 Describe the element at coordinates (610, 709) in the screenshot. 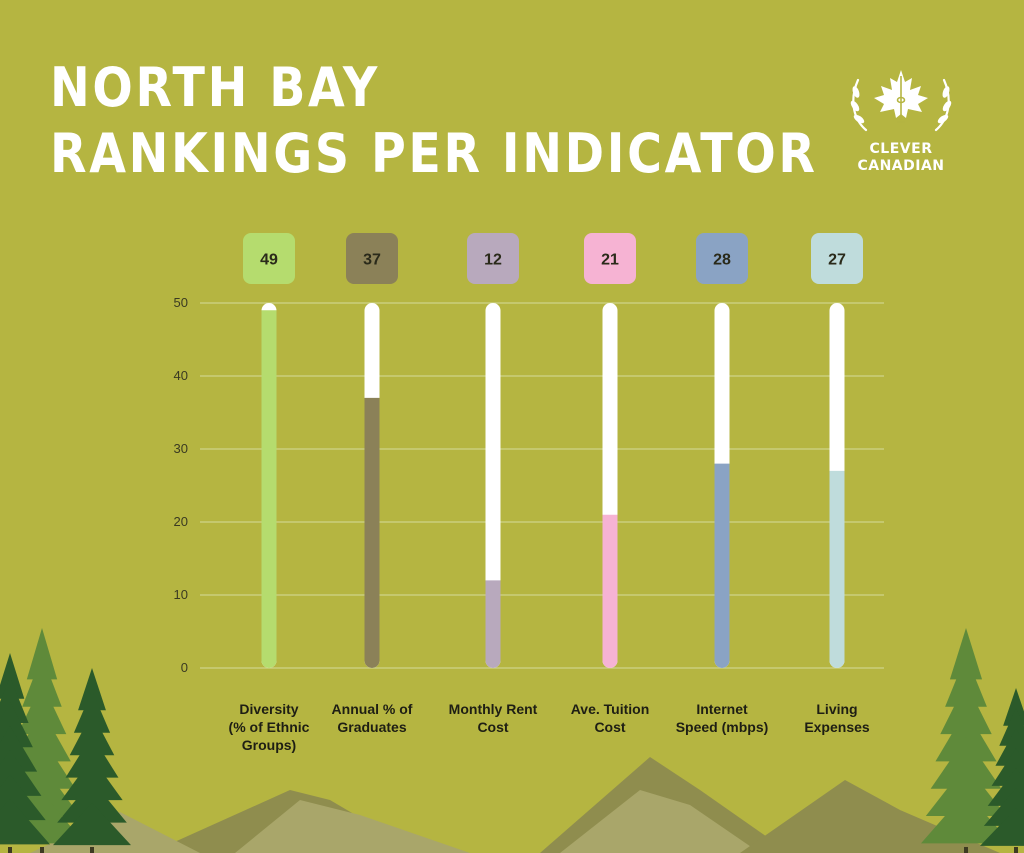

I see `x-tick-label: Ave. Tuition` at that location.